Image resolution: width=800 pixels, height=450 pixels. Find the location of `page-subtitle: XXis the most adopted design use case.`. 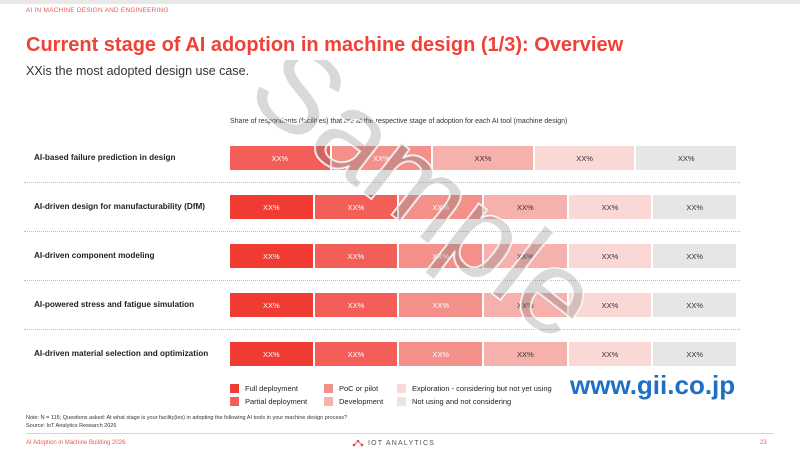

page-subtitle: XXis the most adopted design use case. is located at coordinates (138, 71).